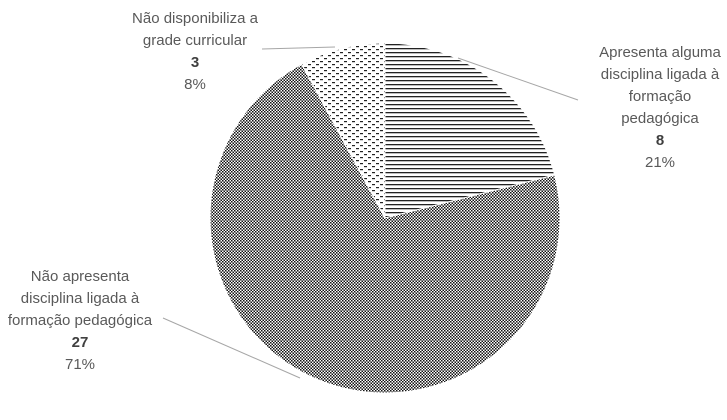 This screenshot has width=727, height=420. Describe the element at coordinates (80, 342) in the screenshot. I see `value-label: 27` at that location.